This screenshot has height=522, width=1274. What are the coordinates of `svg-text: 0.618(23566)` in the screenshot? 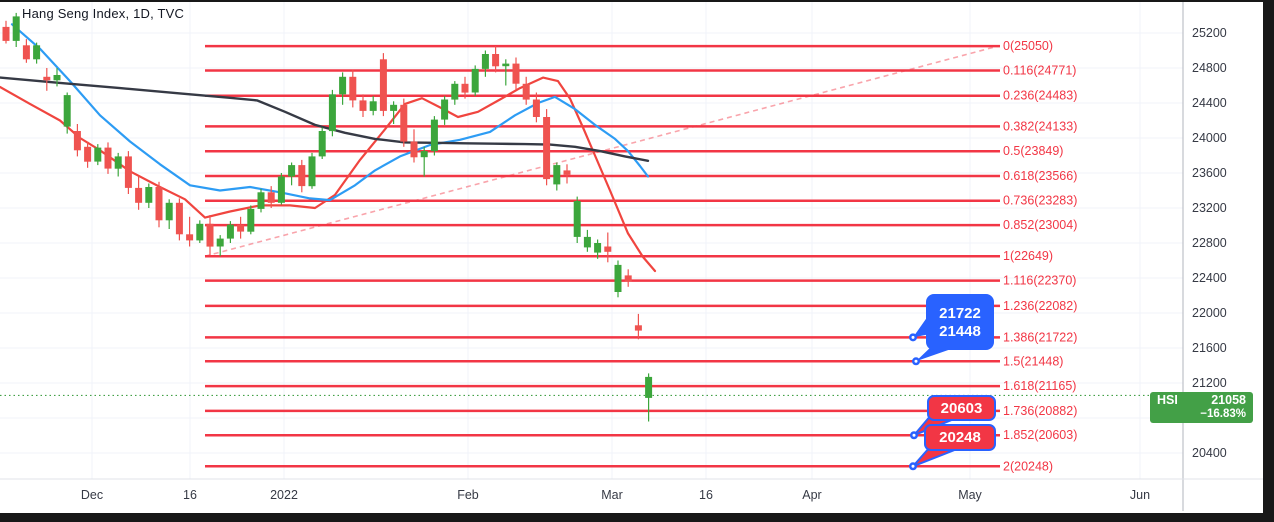 It's located at (1040, 176).